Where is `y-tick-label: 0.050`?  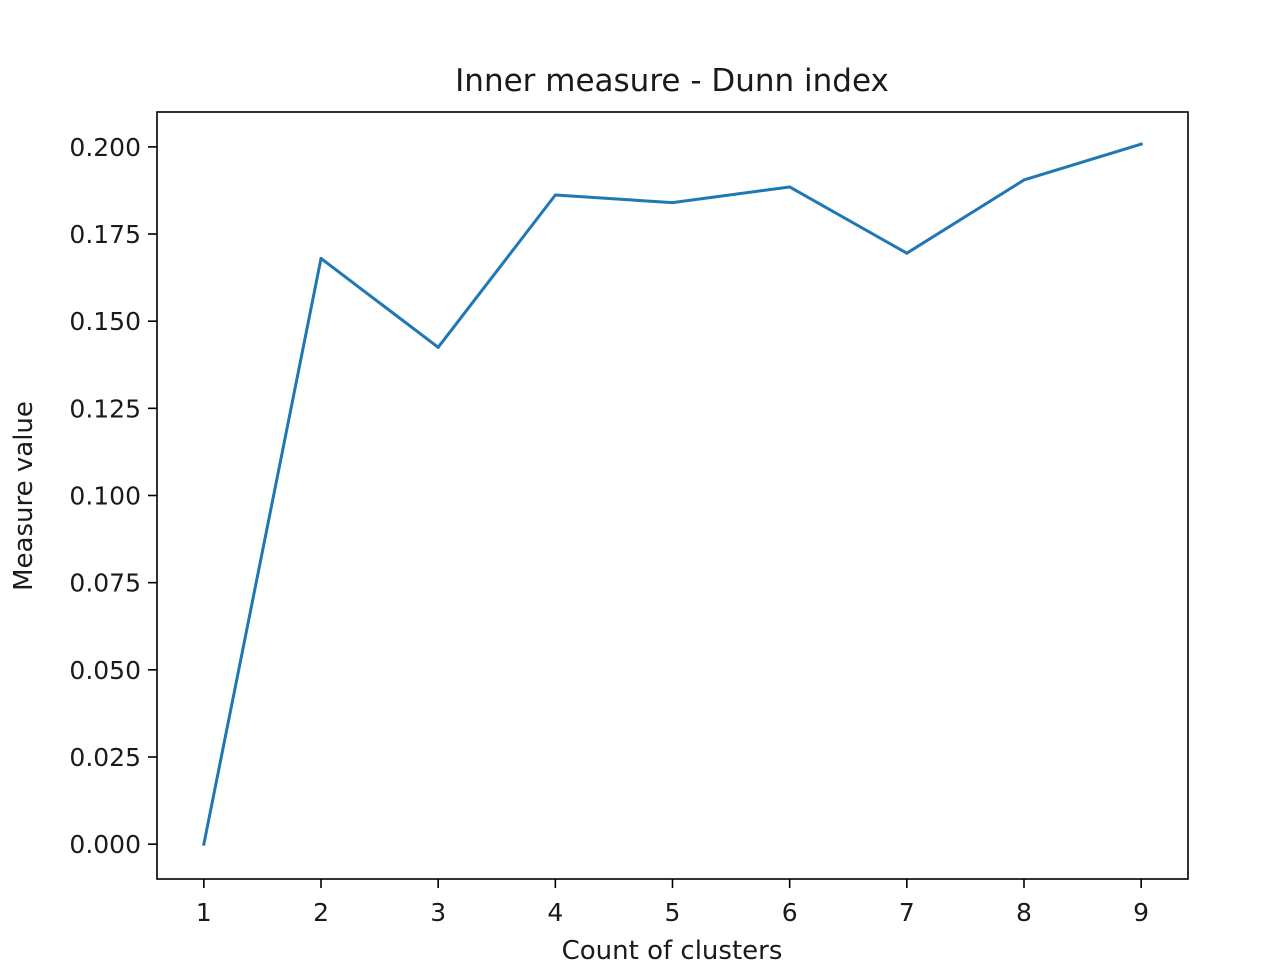
y-tick-label: 0.050 is located at coordinates (105, 670).